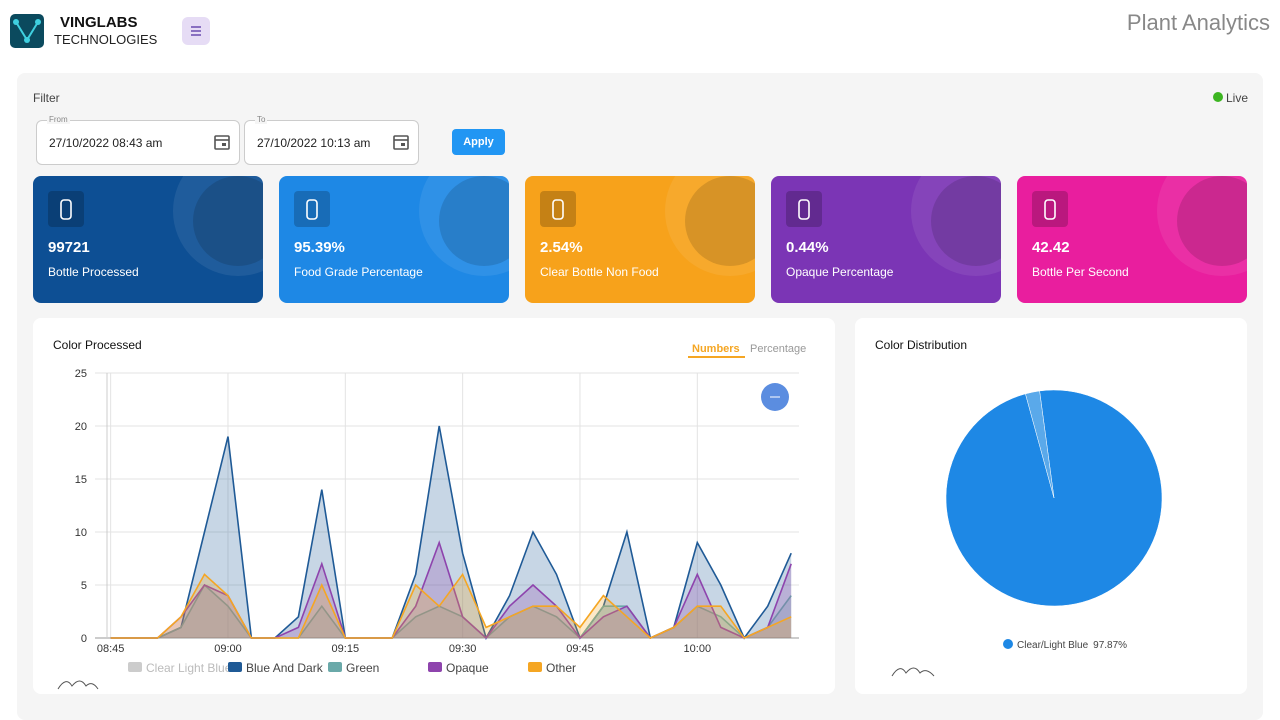  I want to click on legend-label: Blue And Dark, so click(285, 668).